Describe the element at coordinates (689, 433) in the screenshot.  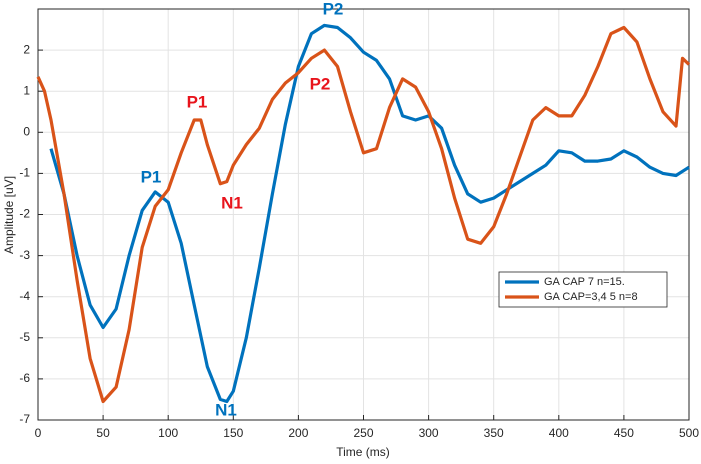
I see `x-tick-label: 500` at that location.